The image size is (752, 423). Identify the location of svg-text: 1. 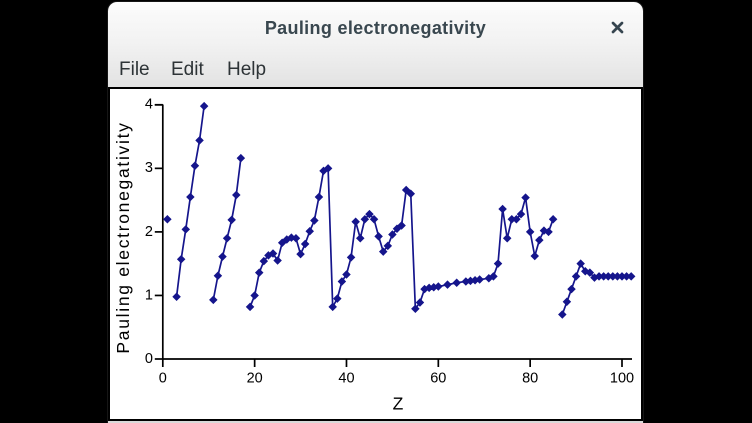
(149, 295).